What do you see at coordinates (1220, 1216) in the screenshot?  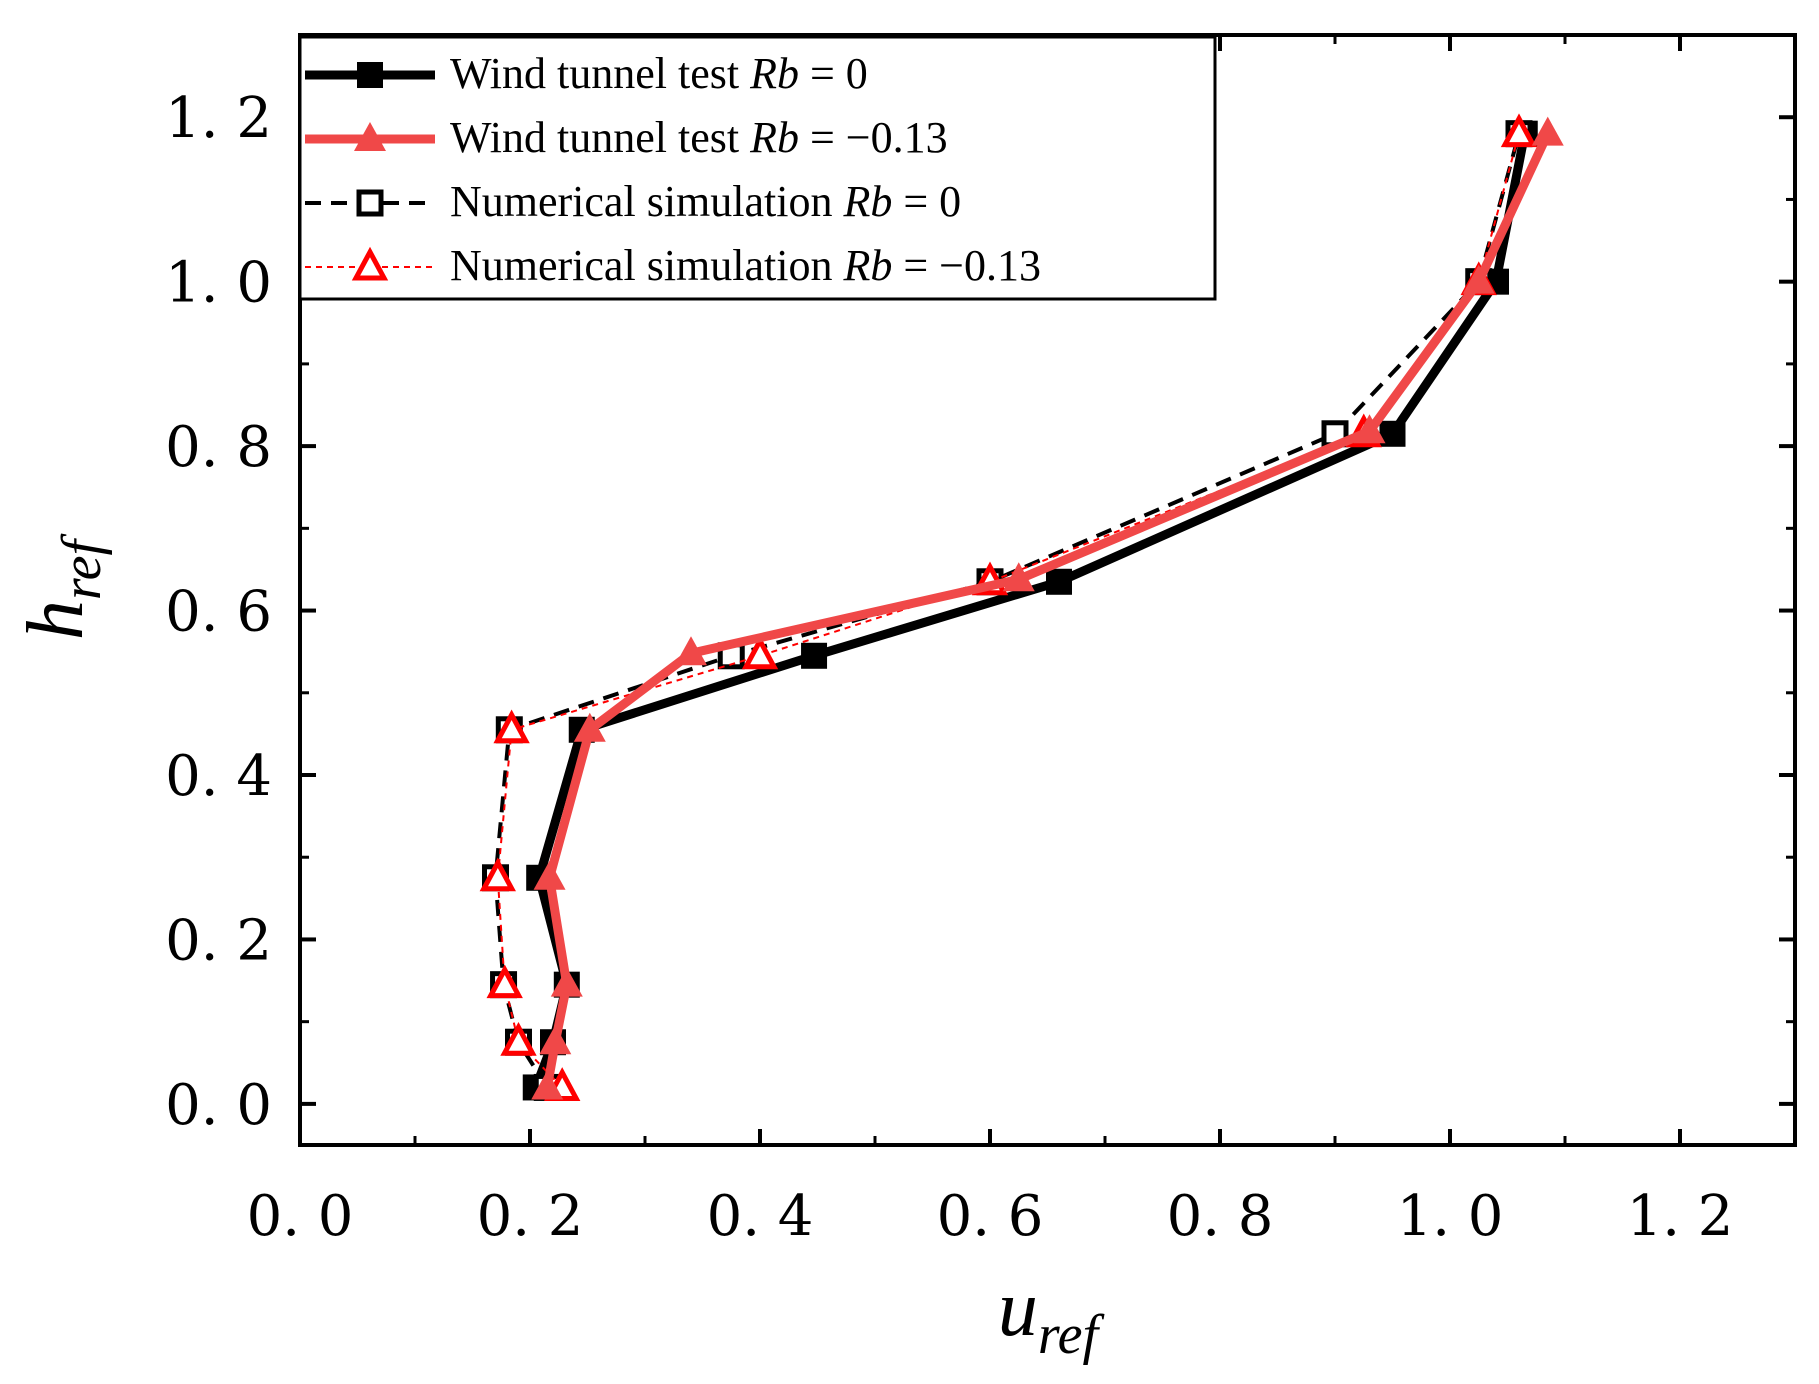 I see `x-tick-label: 0. 8` at bounding box center [1220, 1216].